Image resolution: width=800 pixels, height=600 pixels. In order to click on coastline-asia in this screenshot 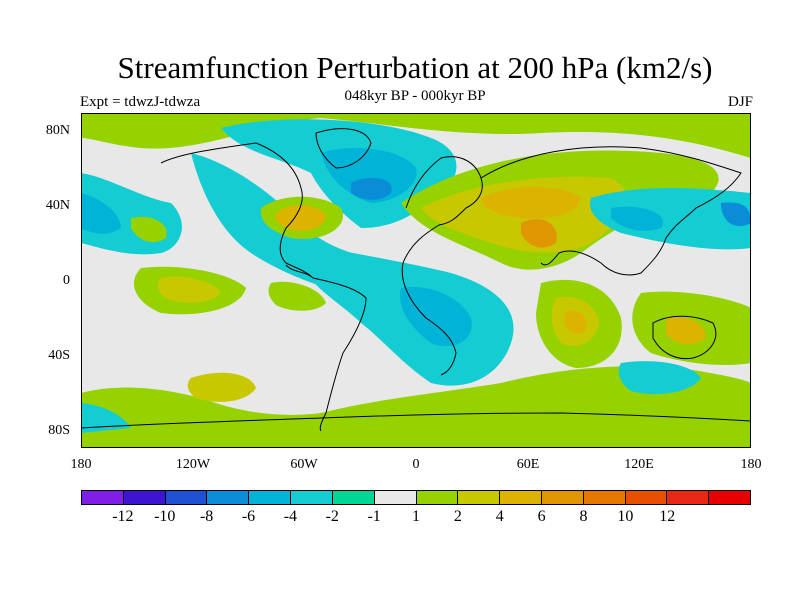, I will do `click(611, 211)`.